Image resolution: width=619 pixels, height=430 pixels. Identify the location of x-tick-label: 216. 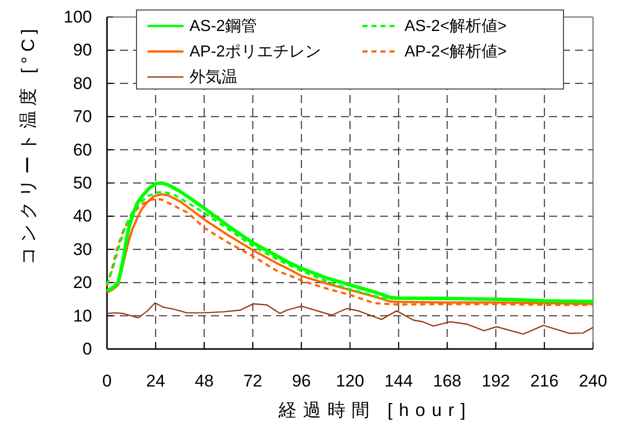
(544, 381).